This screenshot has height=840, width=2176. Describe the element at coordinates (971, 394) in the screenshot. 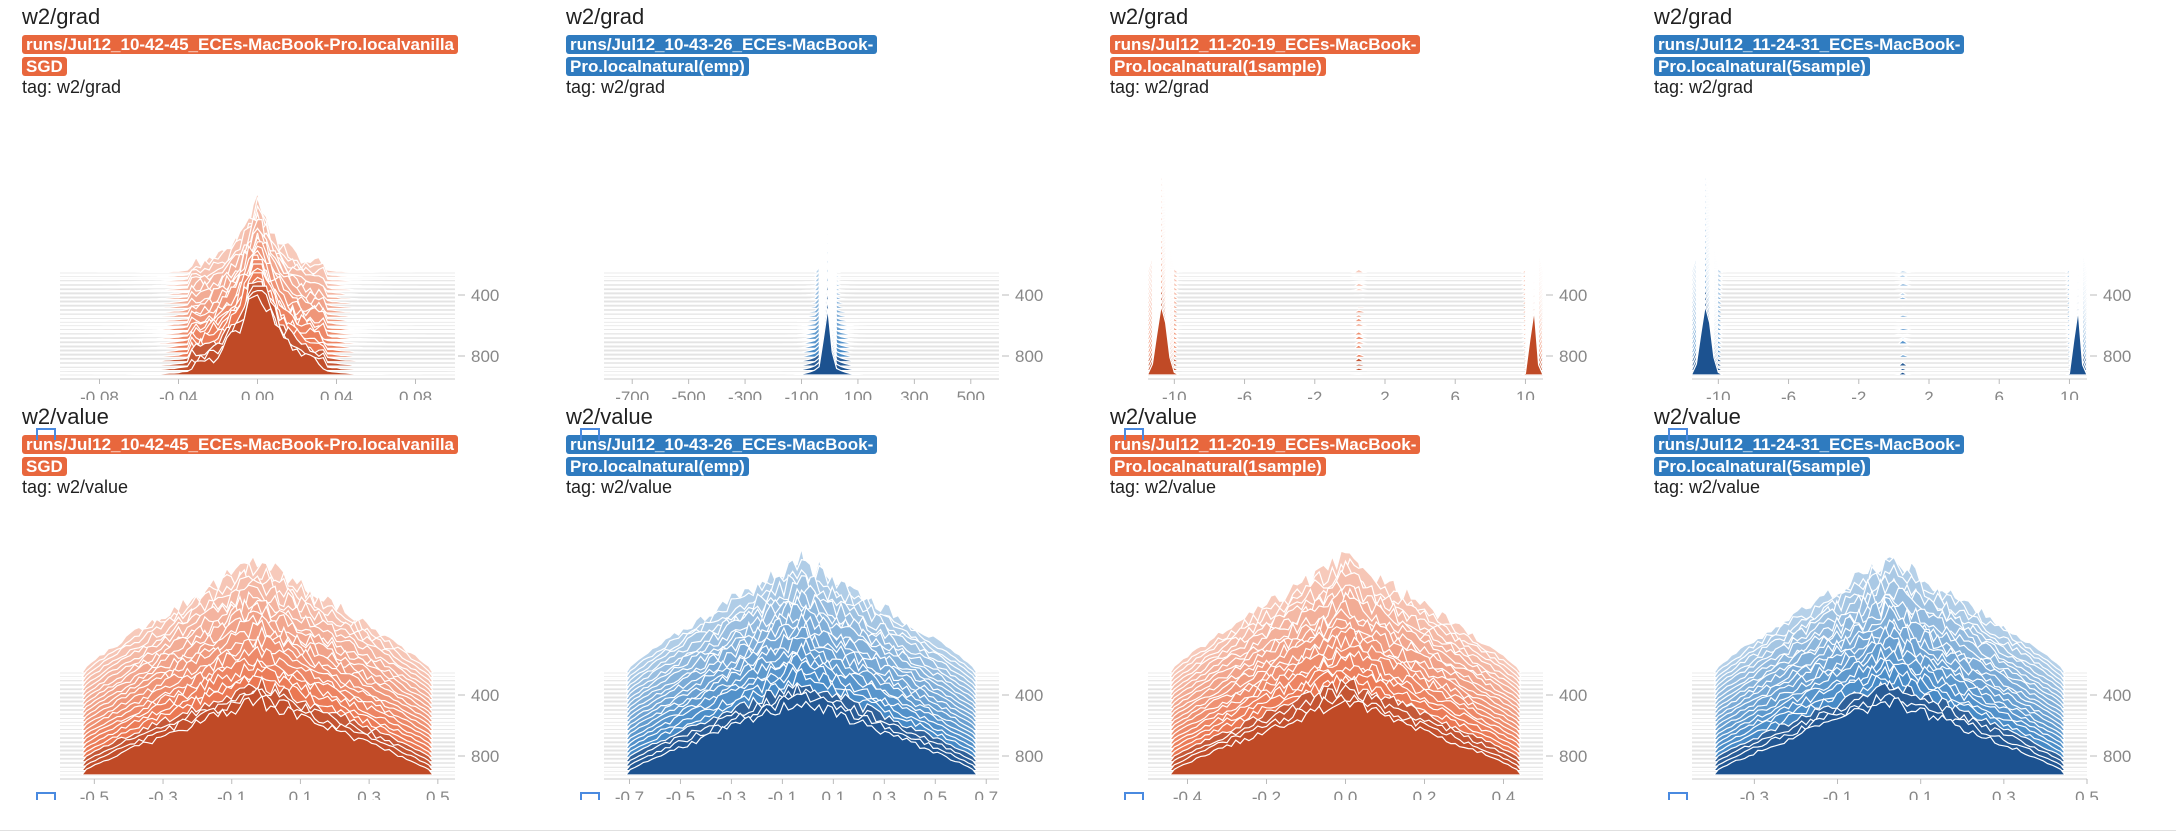

I see `x-tick-label: 500` at that location.